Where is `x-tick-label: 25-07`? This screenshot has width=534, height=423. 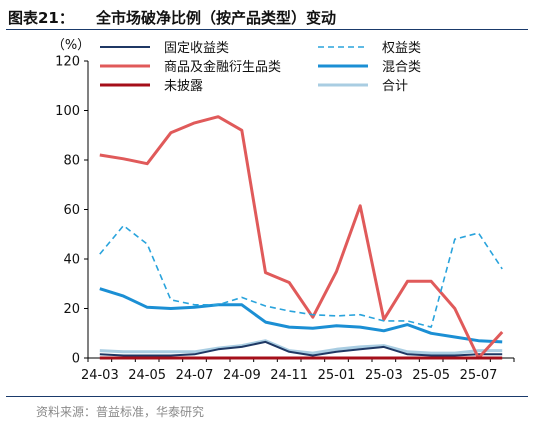
x-tick-label: 25-07 is located at coordinates (479, 375).